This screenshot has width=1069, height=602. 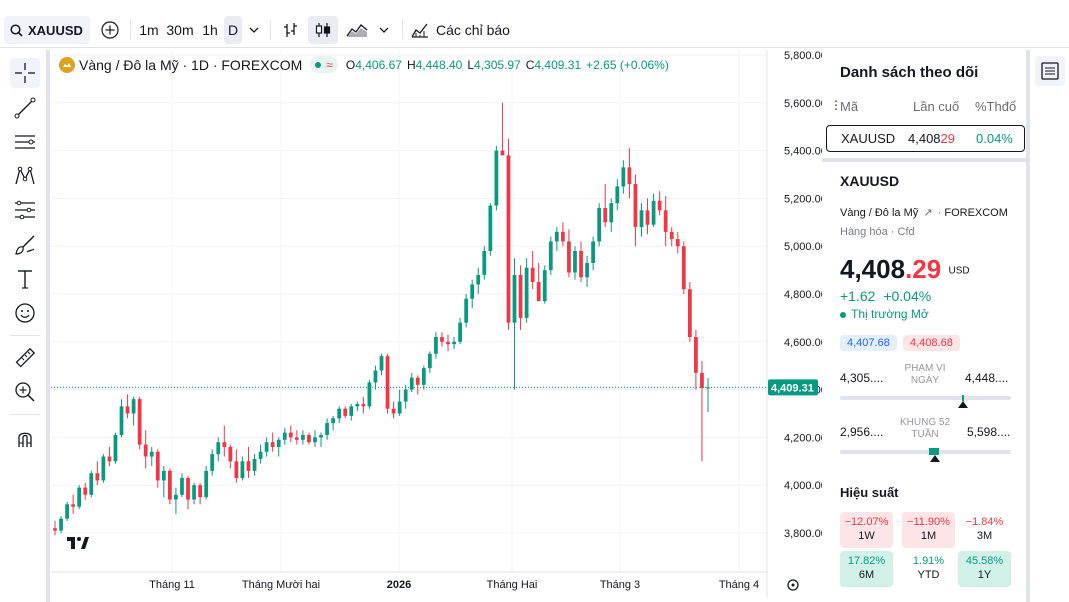 What do you see at coordinates (191, 64) in the screenshot?
I see `legend-title: Vàng / Đô la Mỹ · 1D · FOREXCOM` at bounding box center [191, 64].